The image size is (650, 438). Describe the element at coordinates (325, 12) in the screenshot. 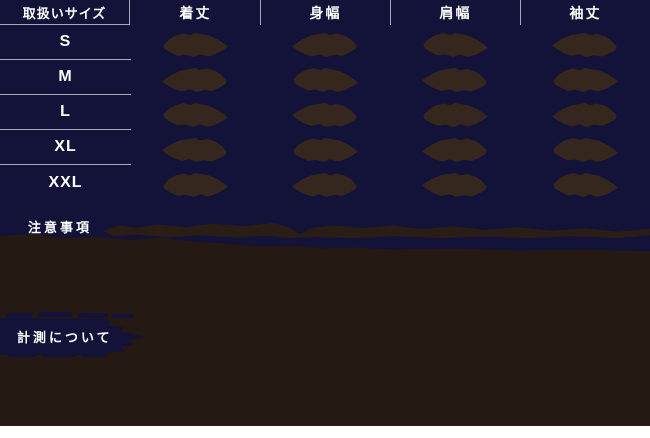

I see `column-header-body-width: 身幅` at that location.